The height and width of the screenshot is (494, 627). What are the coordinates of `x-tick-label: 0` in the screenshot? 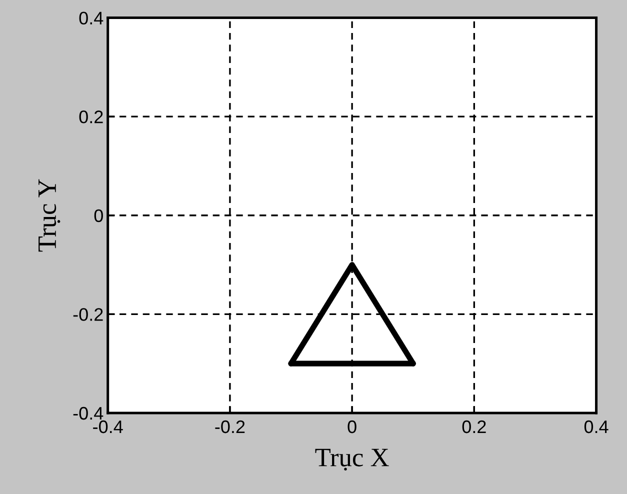 It's located at (352, 427).